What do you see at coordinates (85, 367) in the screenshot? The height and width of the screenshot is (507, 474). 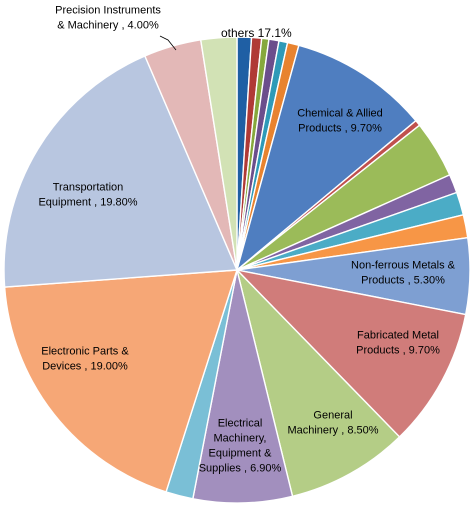 I see `slice-label-line: Devices , 19.00%` at bounding box center [85, 367].